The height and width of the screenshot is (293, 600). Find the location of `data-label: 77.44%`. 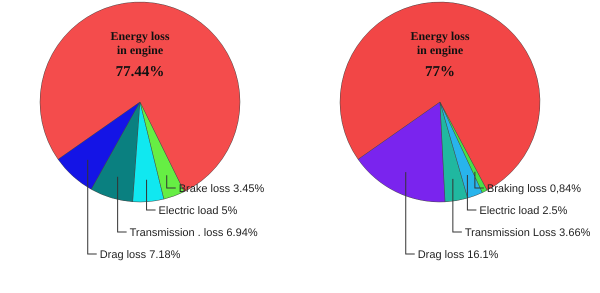

data-label: 77.44% is located at coordinates (140, 72).